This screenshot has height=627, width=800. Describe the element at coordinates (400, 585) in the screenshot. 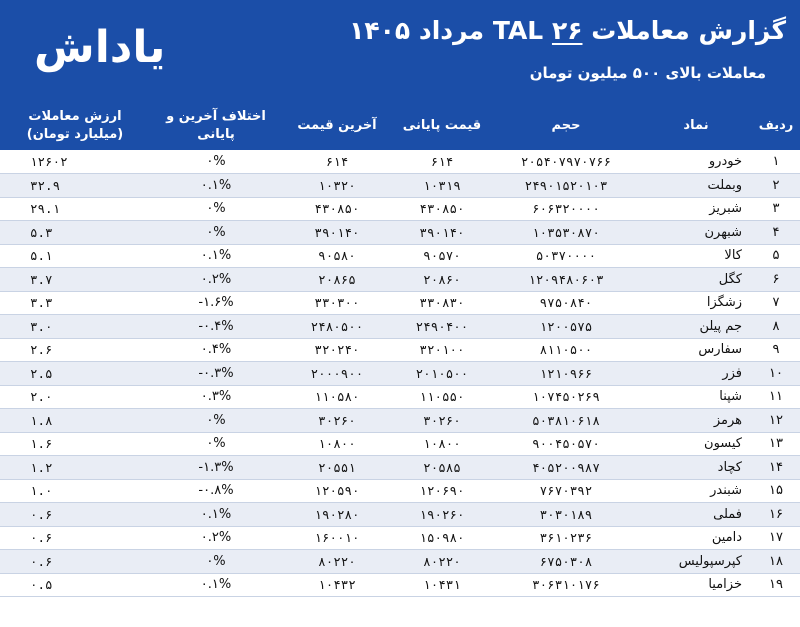

I see `table-row: ۱۹ خزامیا ۳۰۶۳۱۰۱۷۶ ۱۰۴۳۱ ۱۰۴۳۲ ۰.۱% ۰.۵` at that location.